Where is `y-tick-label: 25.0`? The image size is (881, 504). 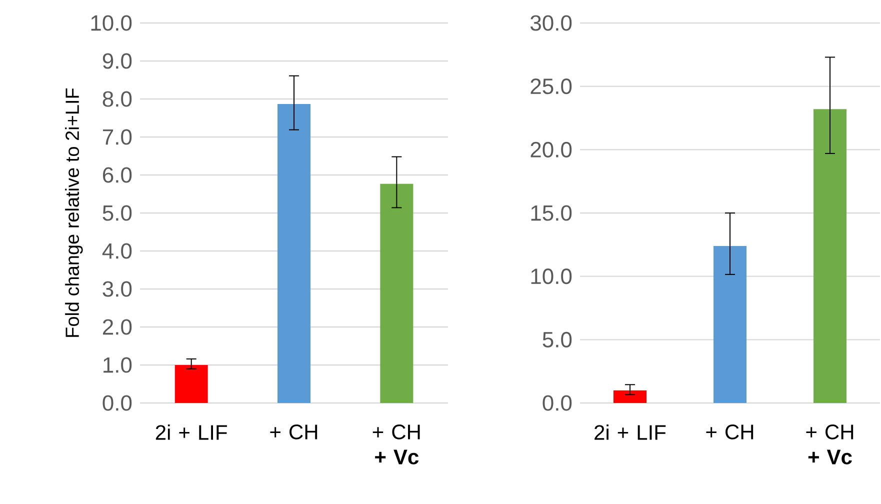 y-tick-label: 25.0 is located at coordinates (551, 86).